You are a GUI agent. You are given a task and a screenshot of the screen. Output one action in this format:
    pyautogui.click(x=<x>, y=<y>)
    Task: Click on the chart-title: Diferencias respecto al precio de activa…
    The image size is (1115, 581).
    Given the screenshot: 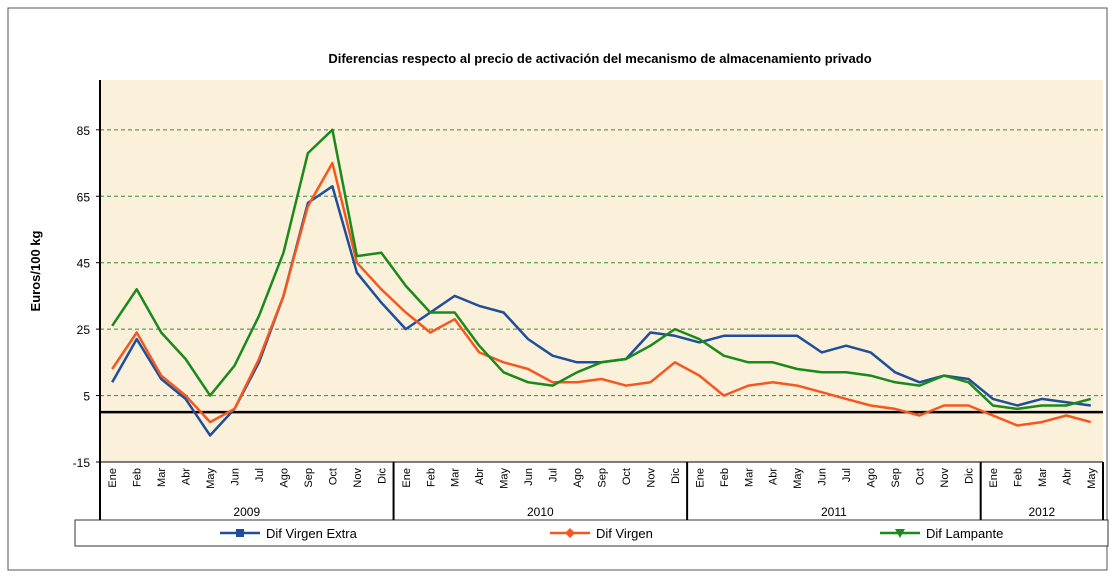 What is the action you would take?
    pyautogui.click(x=599, y=58)
    